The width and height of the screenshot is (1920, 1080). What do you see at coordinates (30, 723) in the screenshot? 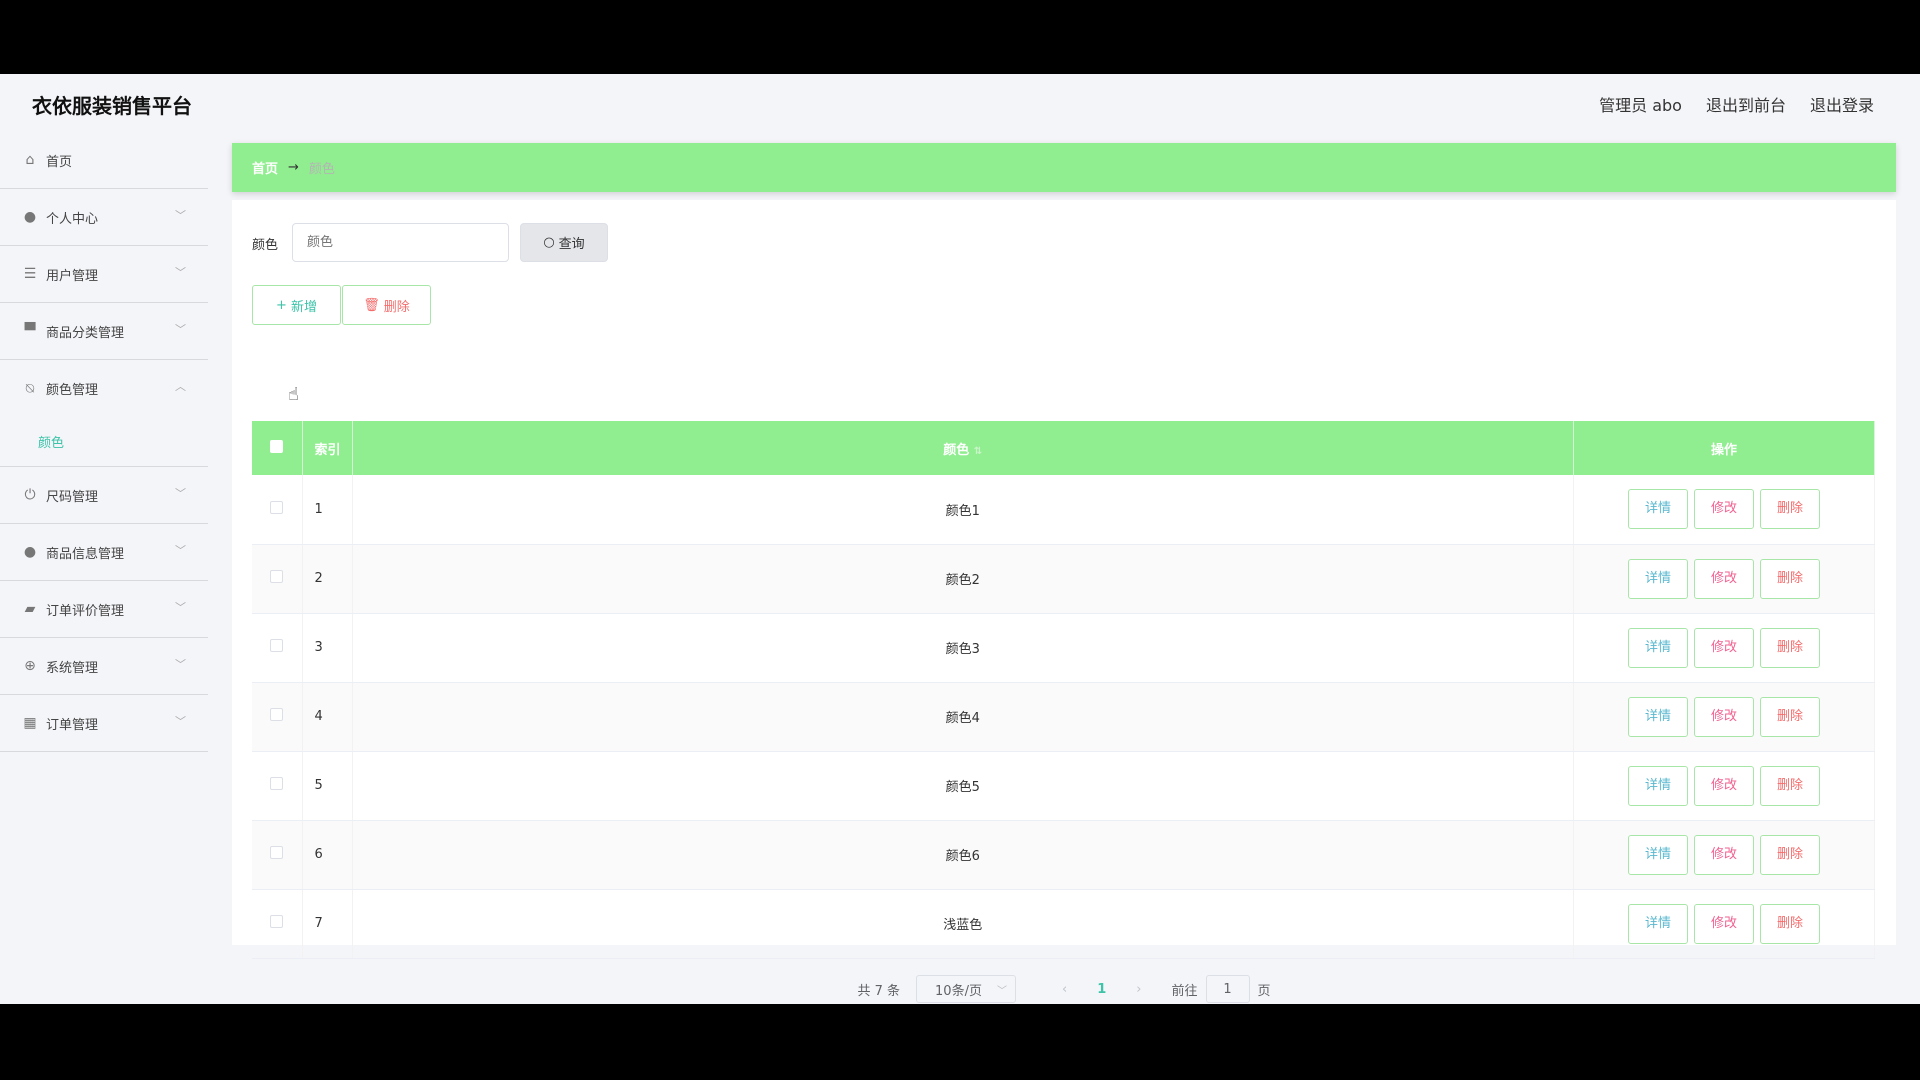
I see `grid-icon: ▦` at bounding box center [30, 723].